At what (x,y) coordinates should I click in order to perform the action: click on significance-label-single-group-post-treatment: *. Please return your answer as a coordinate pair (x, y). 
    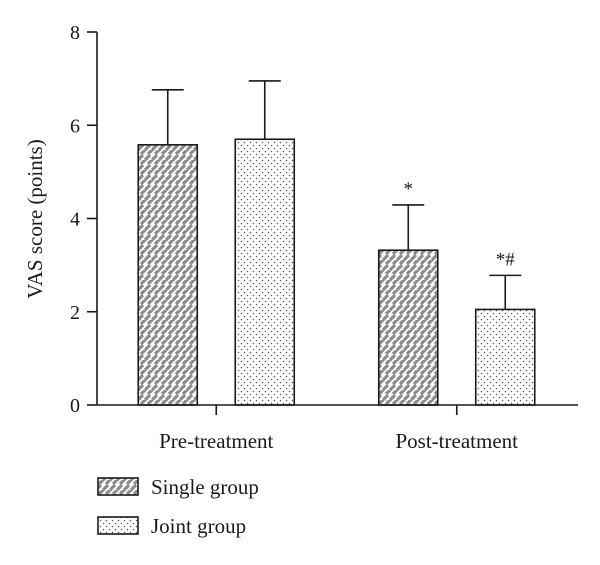
    Looking at the image, I should click on (409, 189).